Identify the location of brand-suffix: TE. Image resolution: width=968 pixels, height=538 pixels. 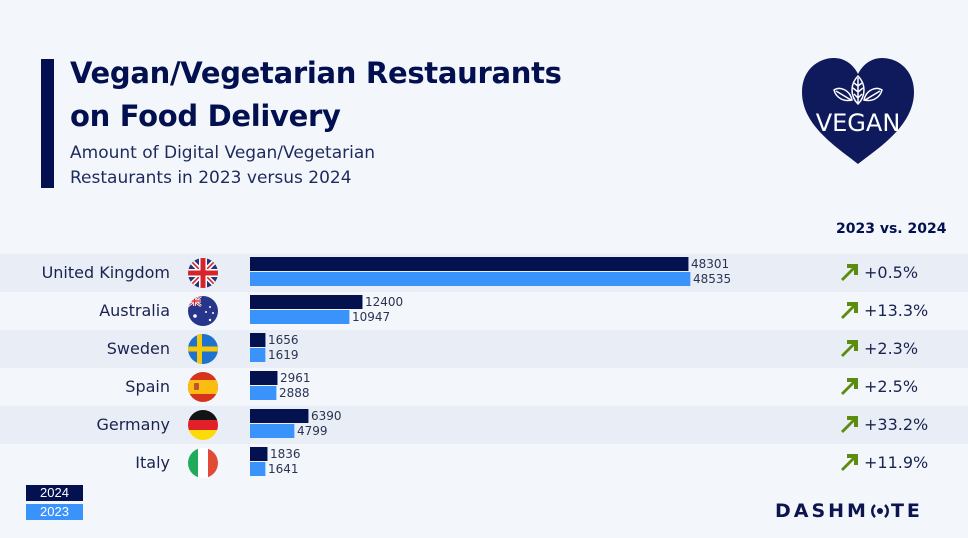
(906, 511).